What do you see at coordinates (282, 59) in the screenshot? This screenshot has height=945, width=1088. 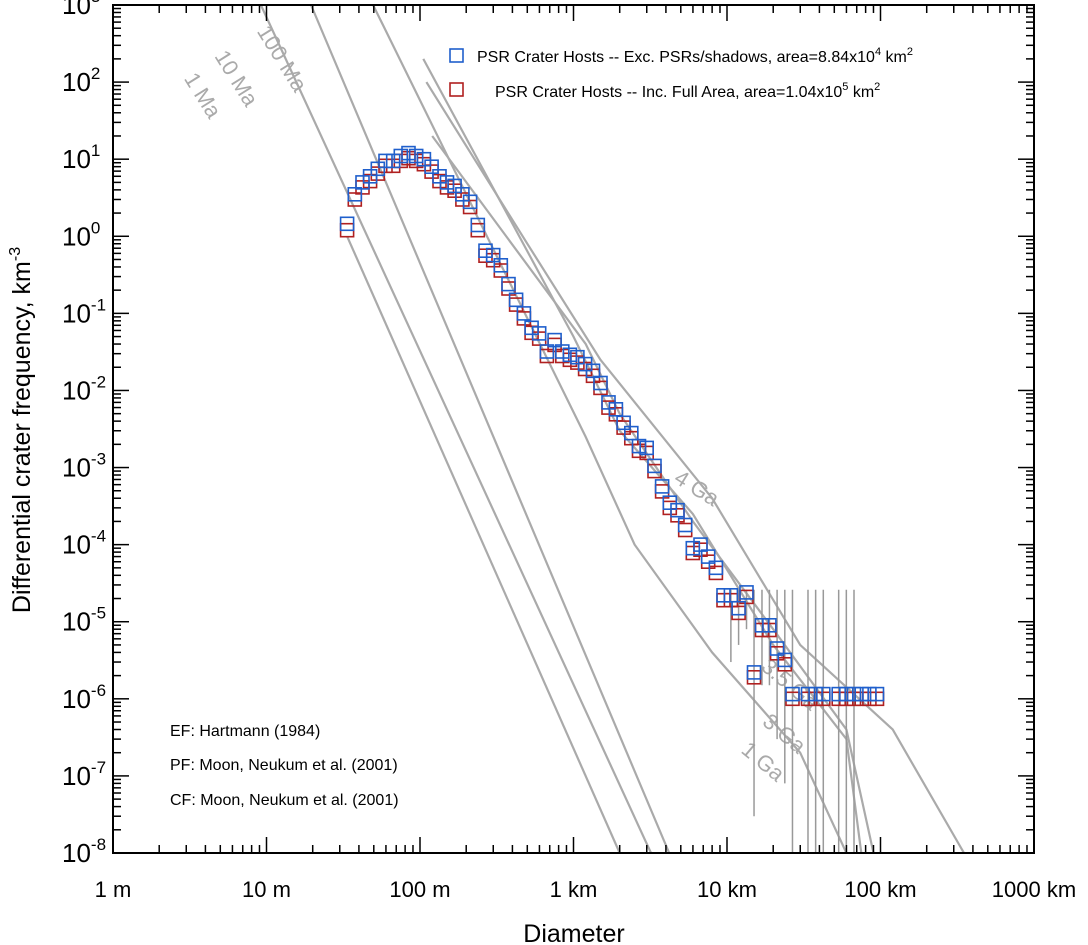 I see `isochron-label-100-ma: 100 Ma` at bounding box center [282, 59].